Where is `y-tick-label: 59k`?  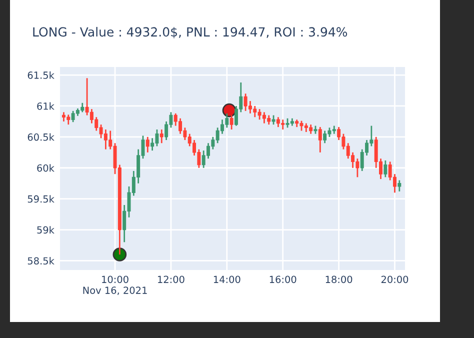
y-tick-label: 59k is located at coordinates (45, 230).